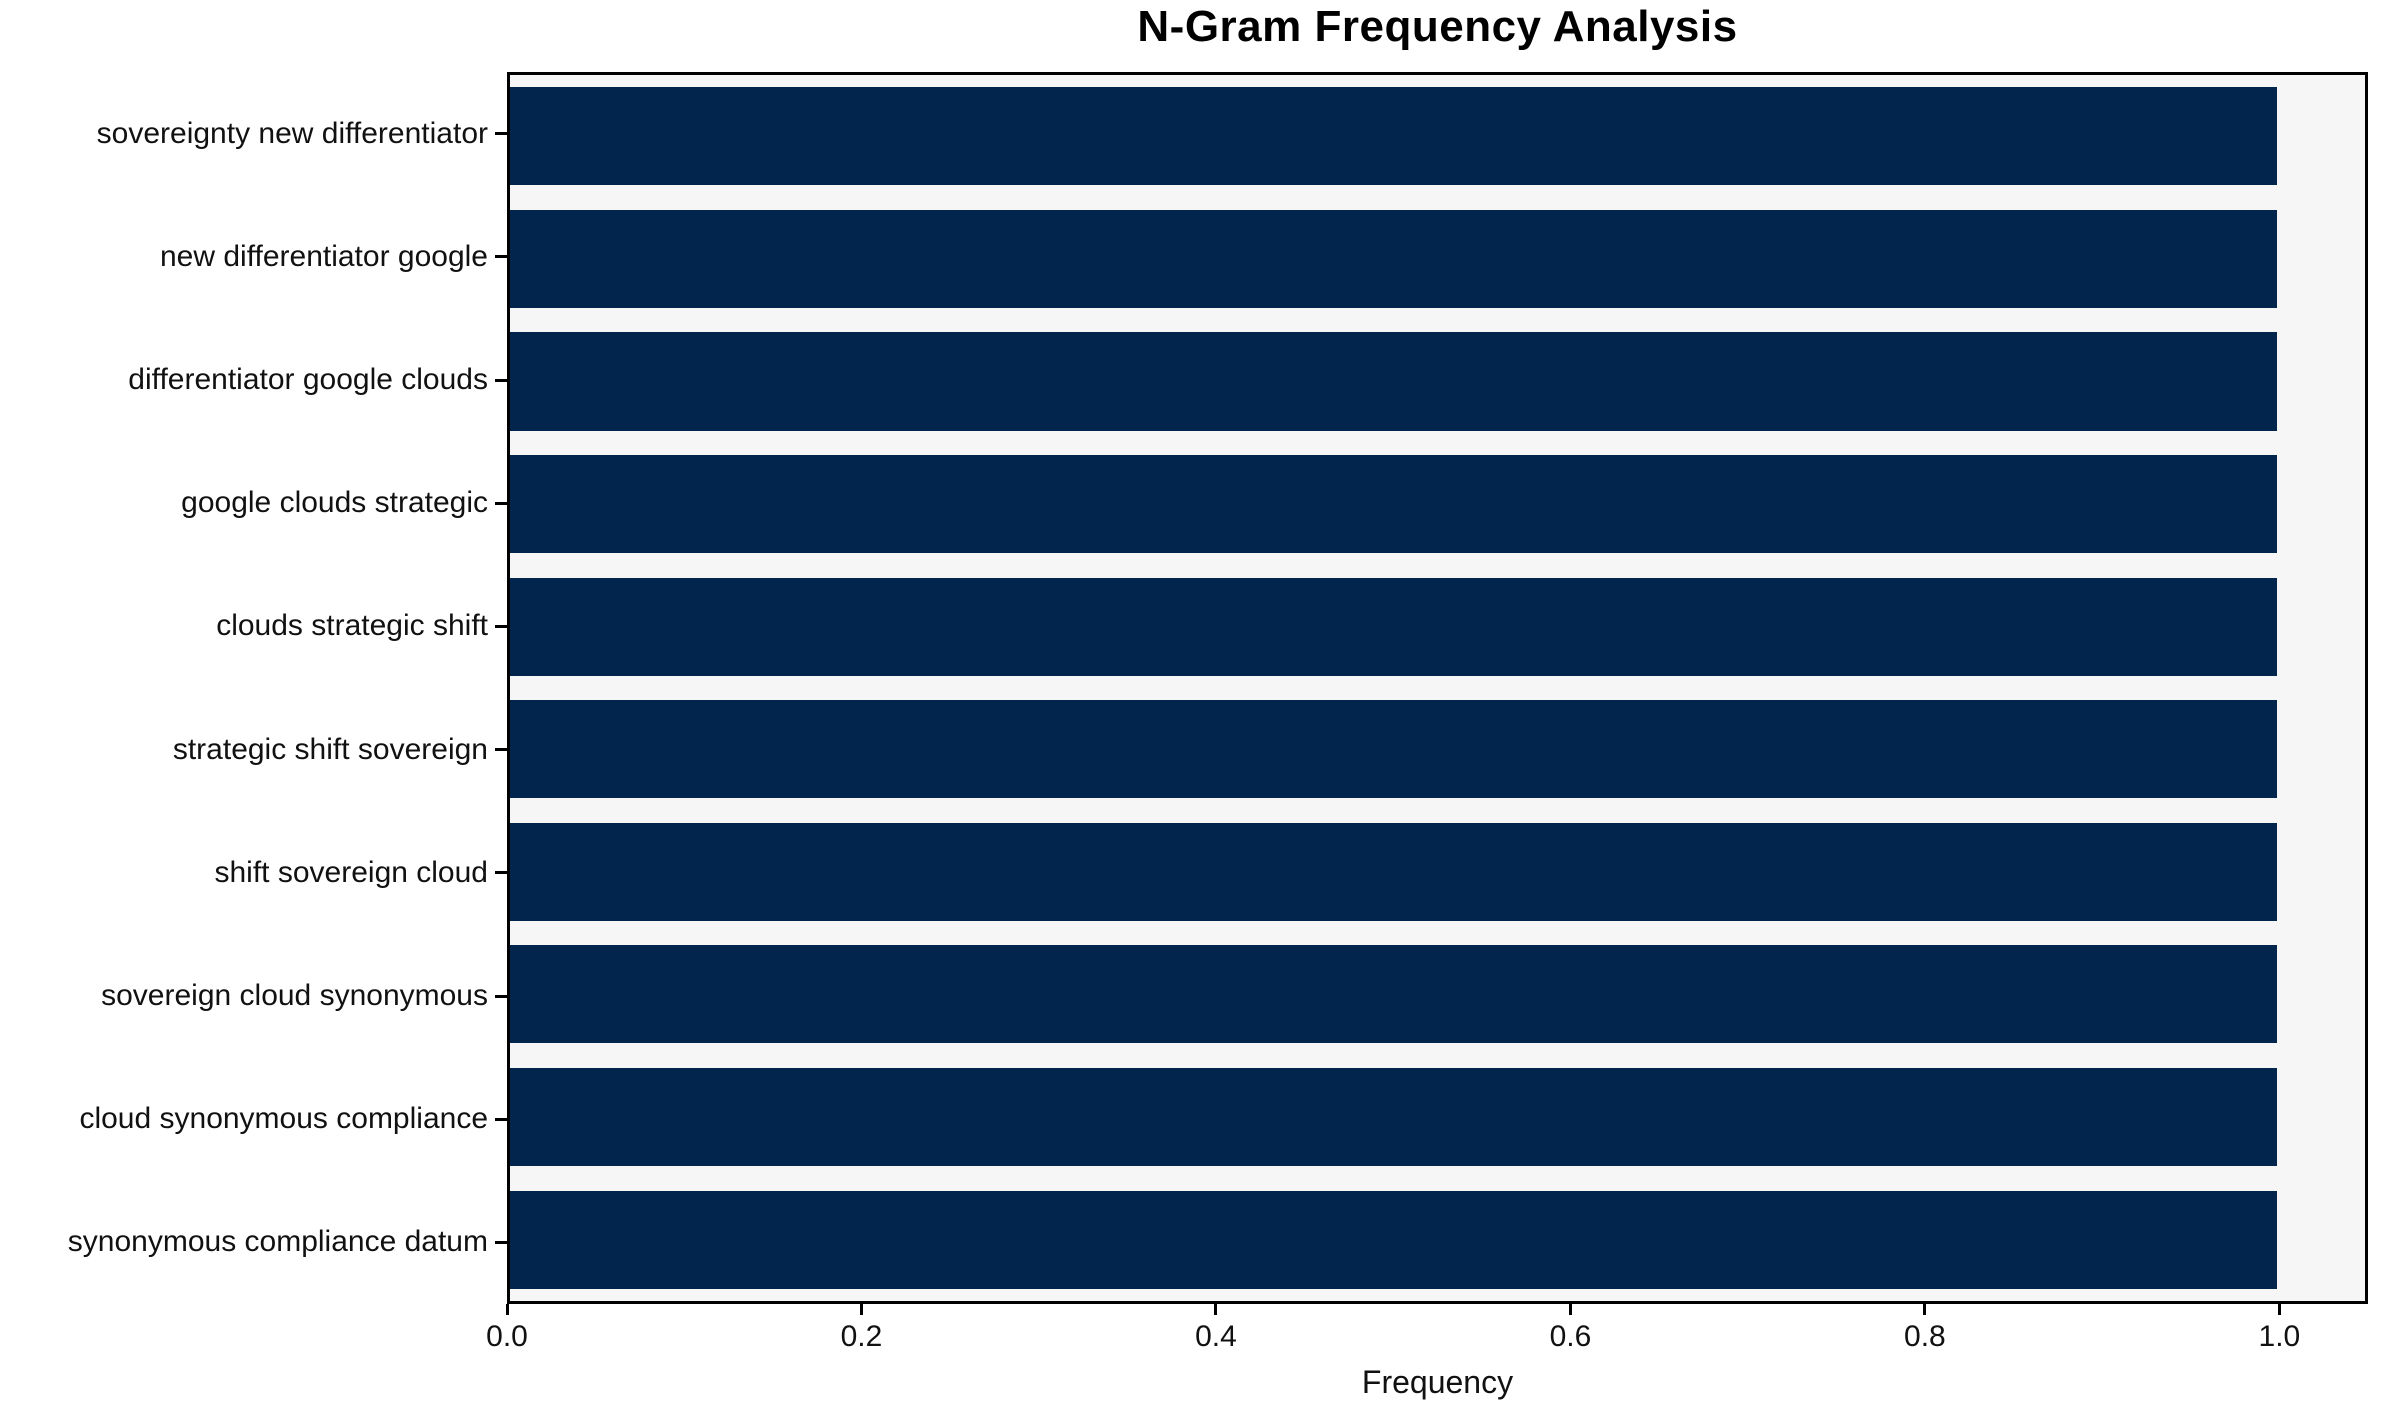 This screenshot has height=1414, width=2386. What do you see at coordinates (1570, 1336) in the screenshot?
I see `x-tick-label: 0.6` at bounding box center [1570, 1336].